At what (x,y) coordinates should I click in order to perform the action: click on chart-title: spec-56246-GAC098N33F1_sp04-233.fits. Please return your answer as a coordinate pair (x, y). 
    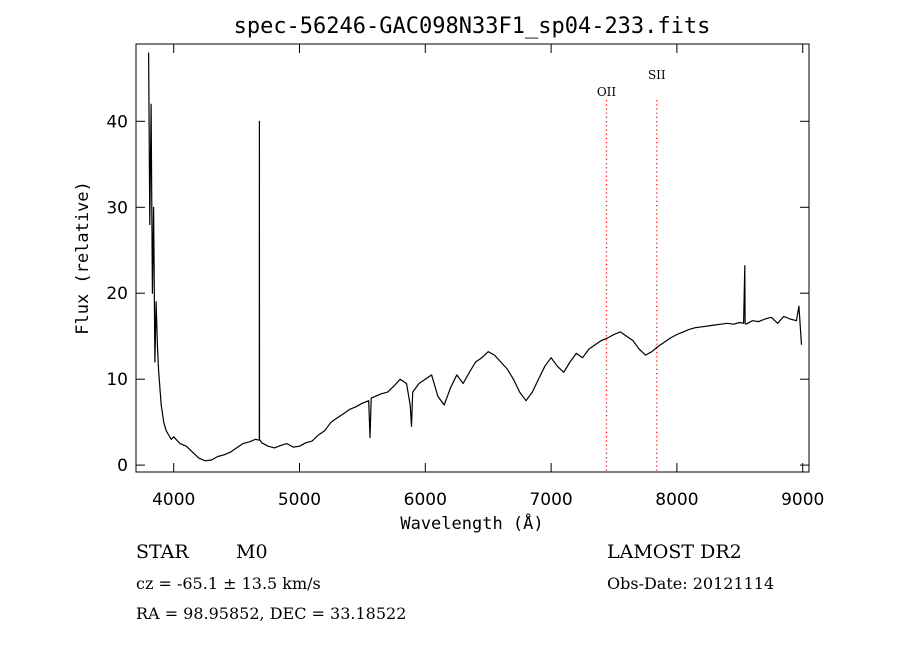
    Looking at the image, I should click on (472, 26).